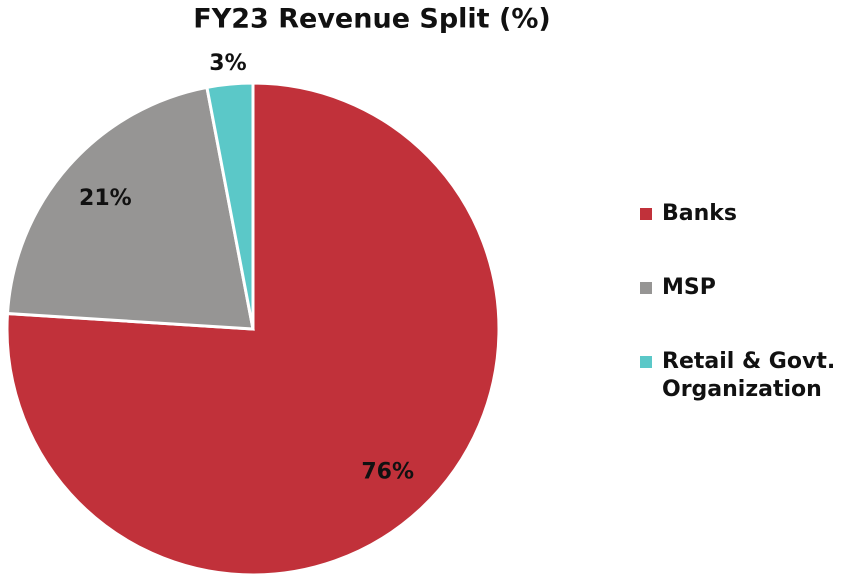 The height and width of the screenshot is (576, 864). I want to click on legend-item: MSP, so click(750, 288).